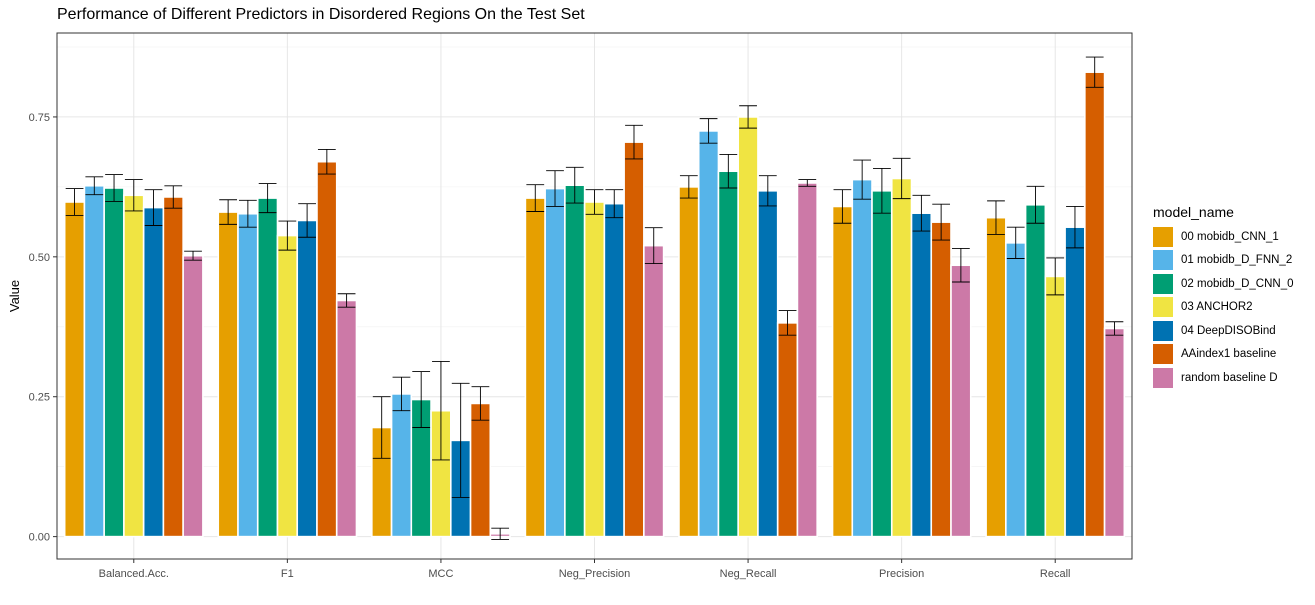 The height and width of the screenshot is (605, 1315). What do you see at coordinates (134, 574) in the screenshot?
I see `x-tick-label: Balanced.Acc.` at bounding box center [134, 574].